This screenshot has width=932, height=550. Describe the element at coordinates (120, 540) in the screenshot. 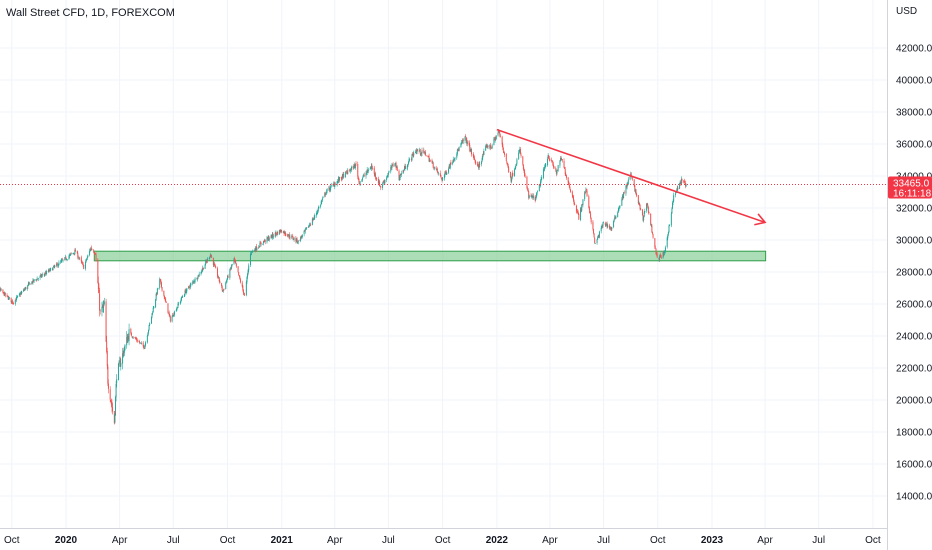

I see `x-tick-label: Apr` at that location.